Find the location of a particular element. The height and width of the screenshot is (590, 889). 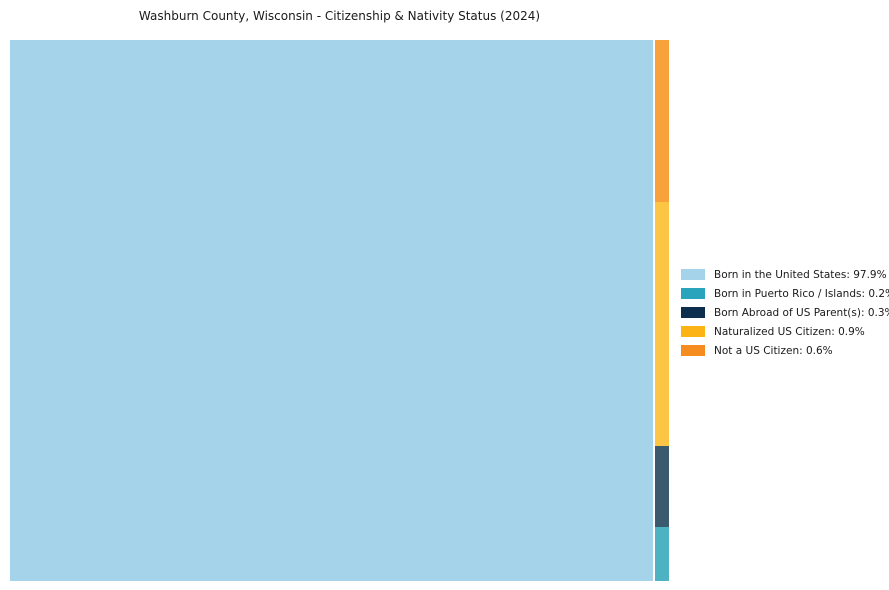

legend-label: Naturalized US Citizen: 0.9% is located at coordinates (789, 331).